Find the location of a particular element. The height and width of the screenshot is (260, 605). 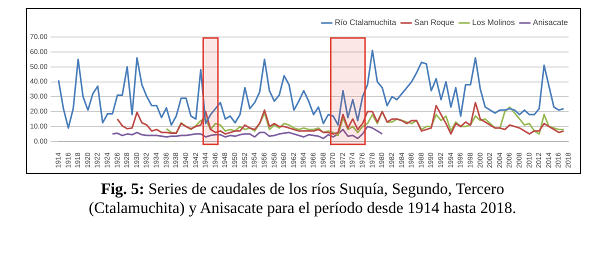

caption: Fig. 5: Series de caudales de los ríos Suquía, Segundo, Tercero (Ctalamuchita) y Anisacate para el período desde 1914 hasta 2018. is located at coordinates (302, 199).